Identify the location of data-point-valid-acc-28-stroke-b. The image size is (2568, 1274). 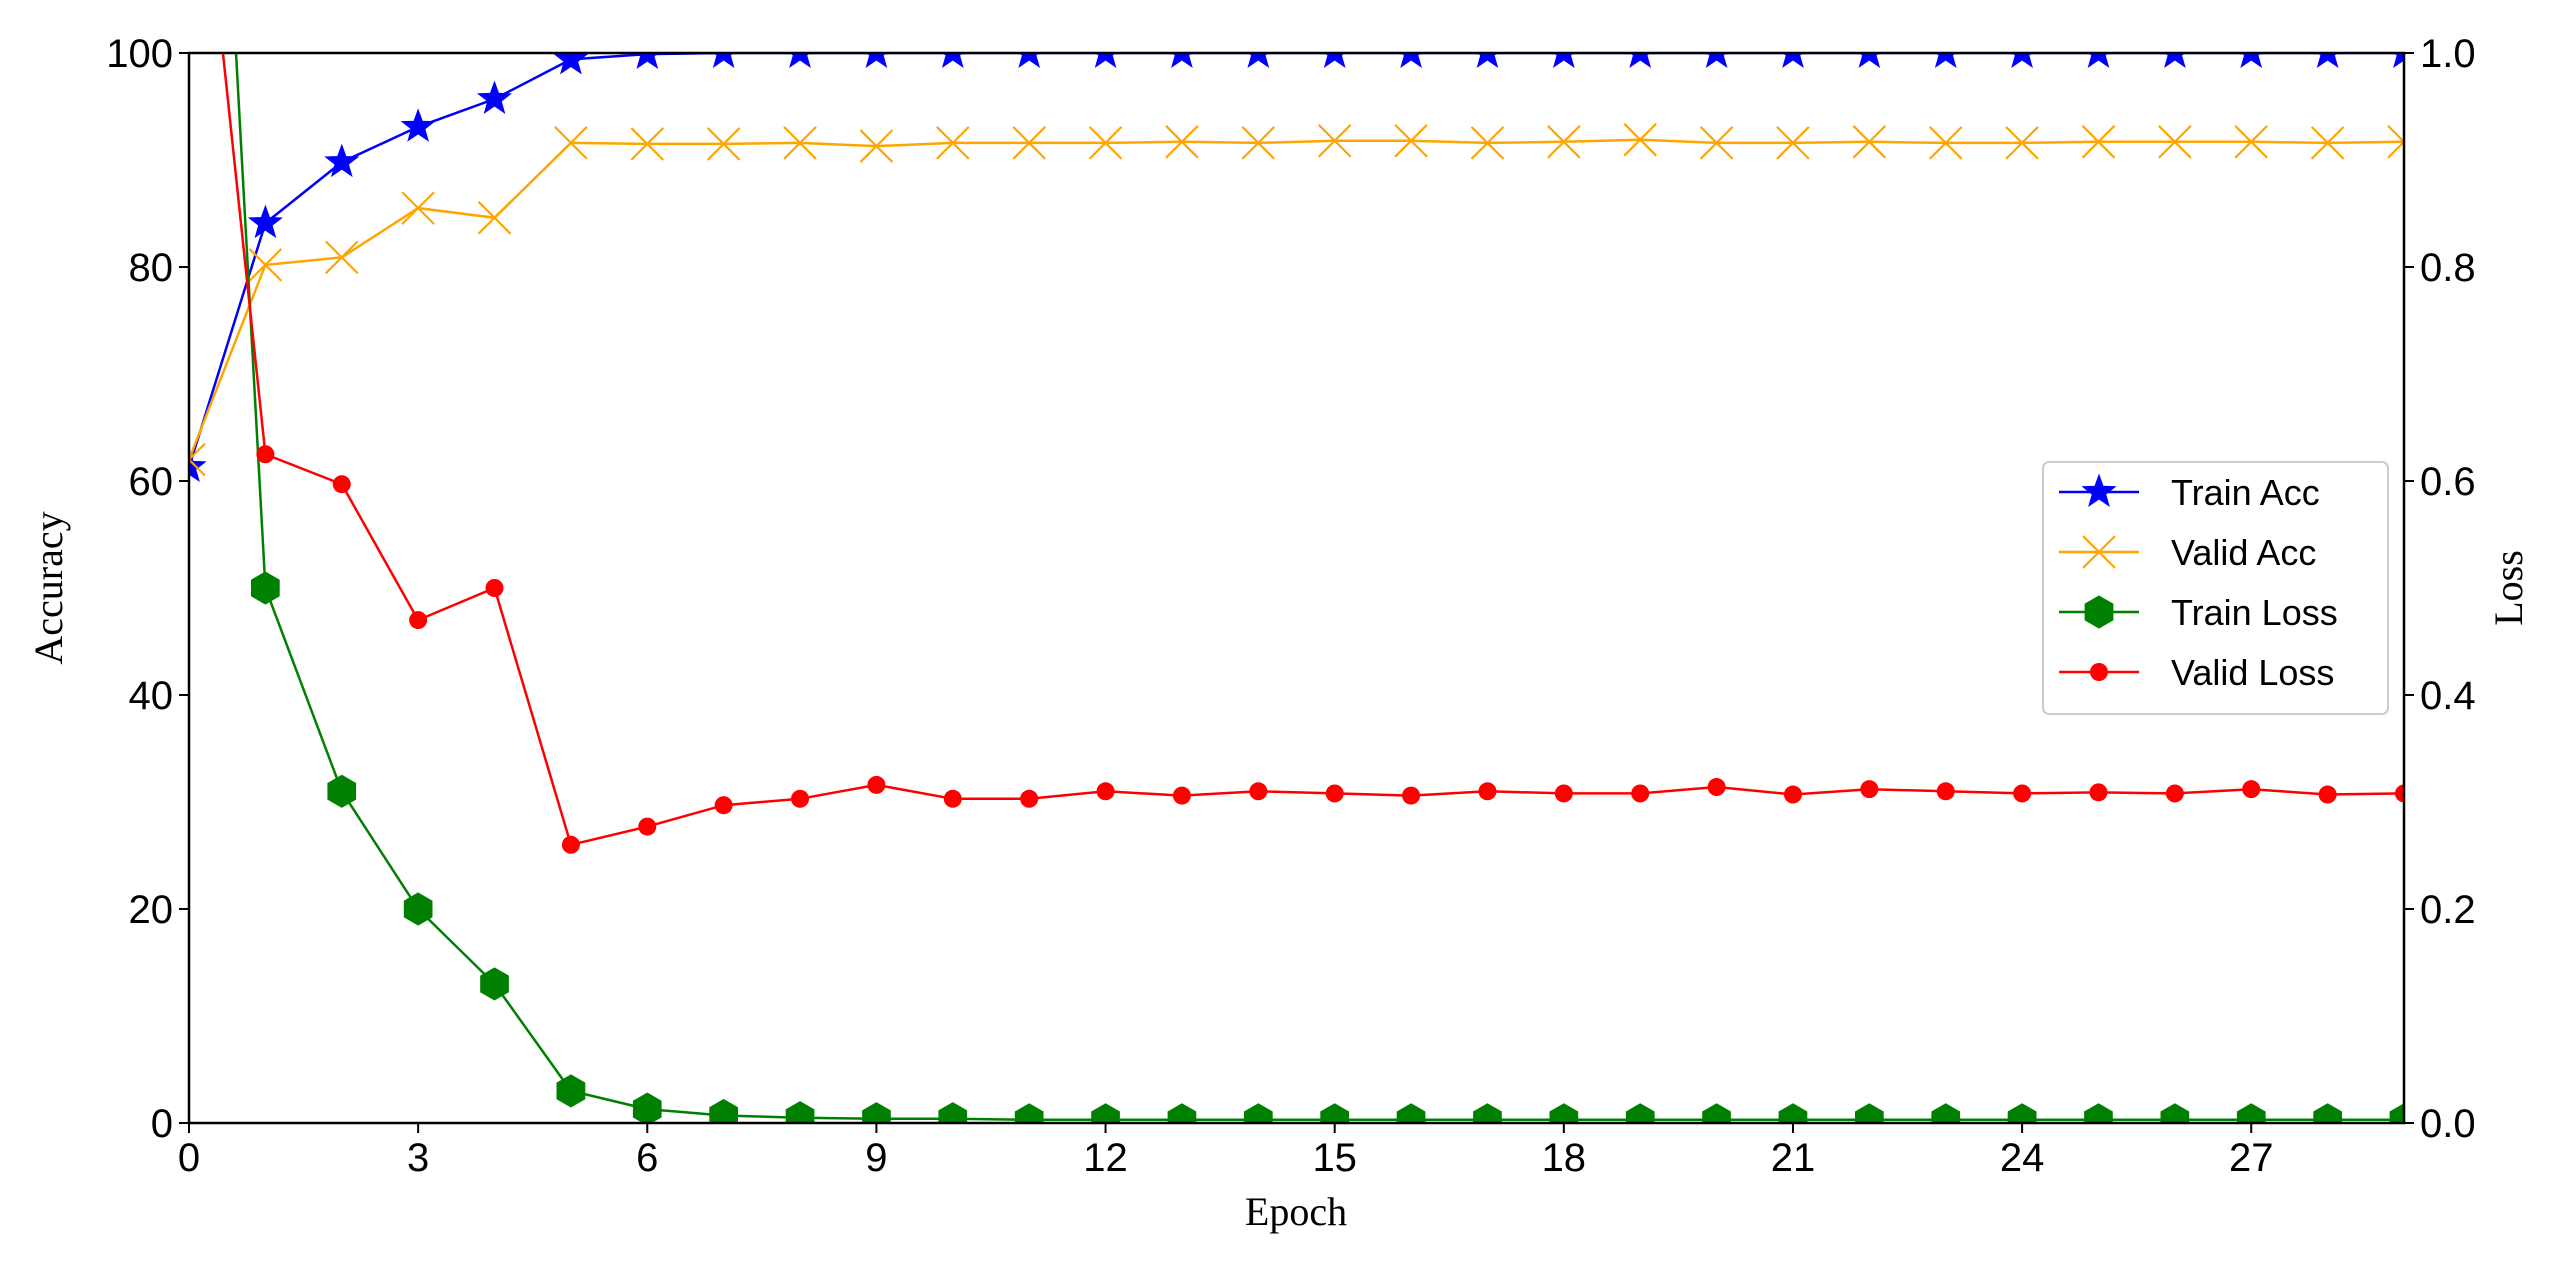
(2327, 143).